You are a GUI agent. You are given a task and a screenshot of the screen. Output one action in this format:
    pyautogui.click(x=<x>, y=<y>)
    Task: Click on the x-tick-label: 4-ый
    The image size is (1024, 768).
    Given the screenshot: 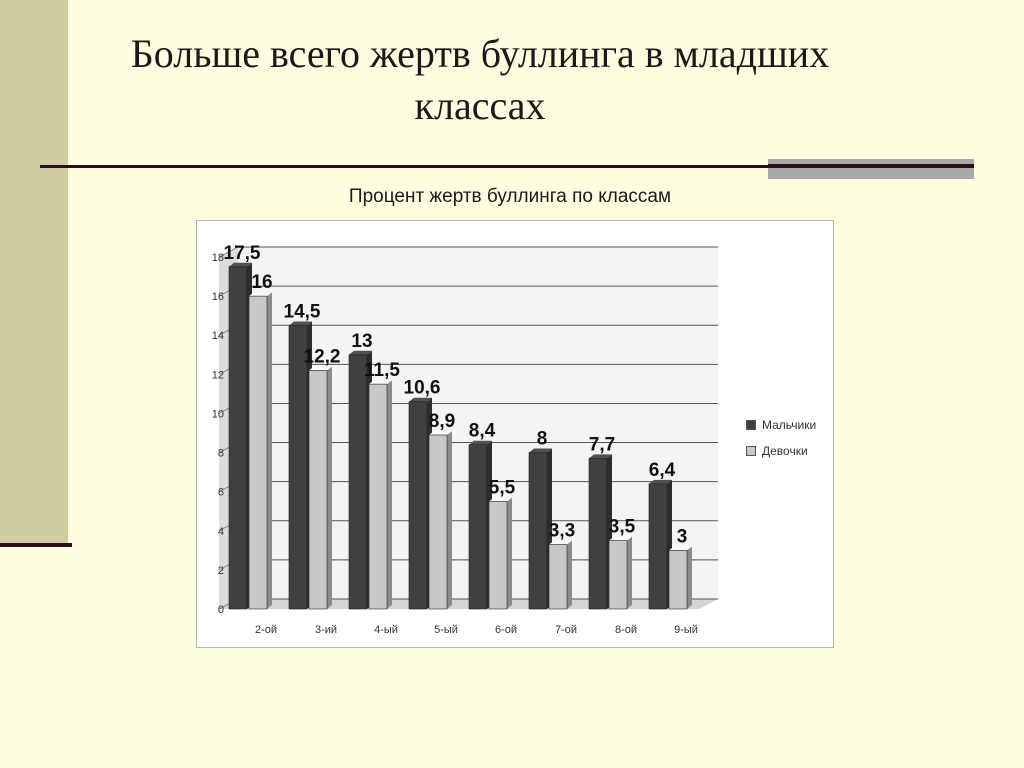 What is the action you would take?
    pyautogui.click(x=386, y=630)
    